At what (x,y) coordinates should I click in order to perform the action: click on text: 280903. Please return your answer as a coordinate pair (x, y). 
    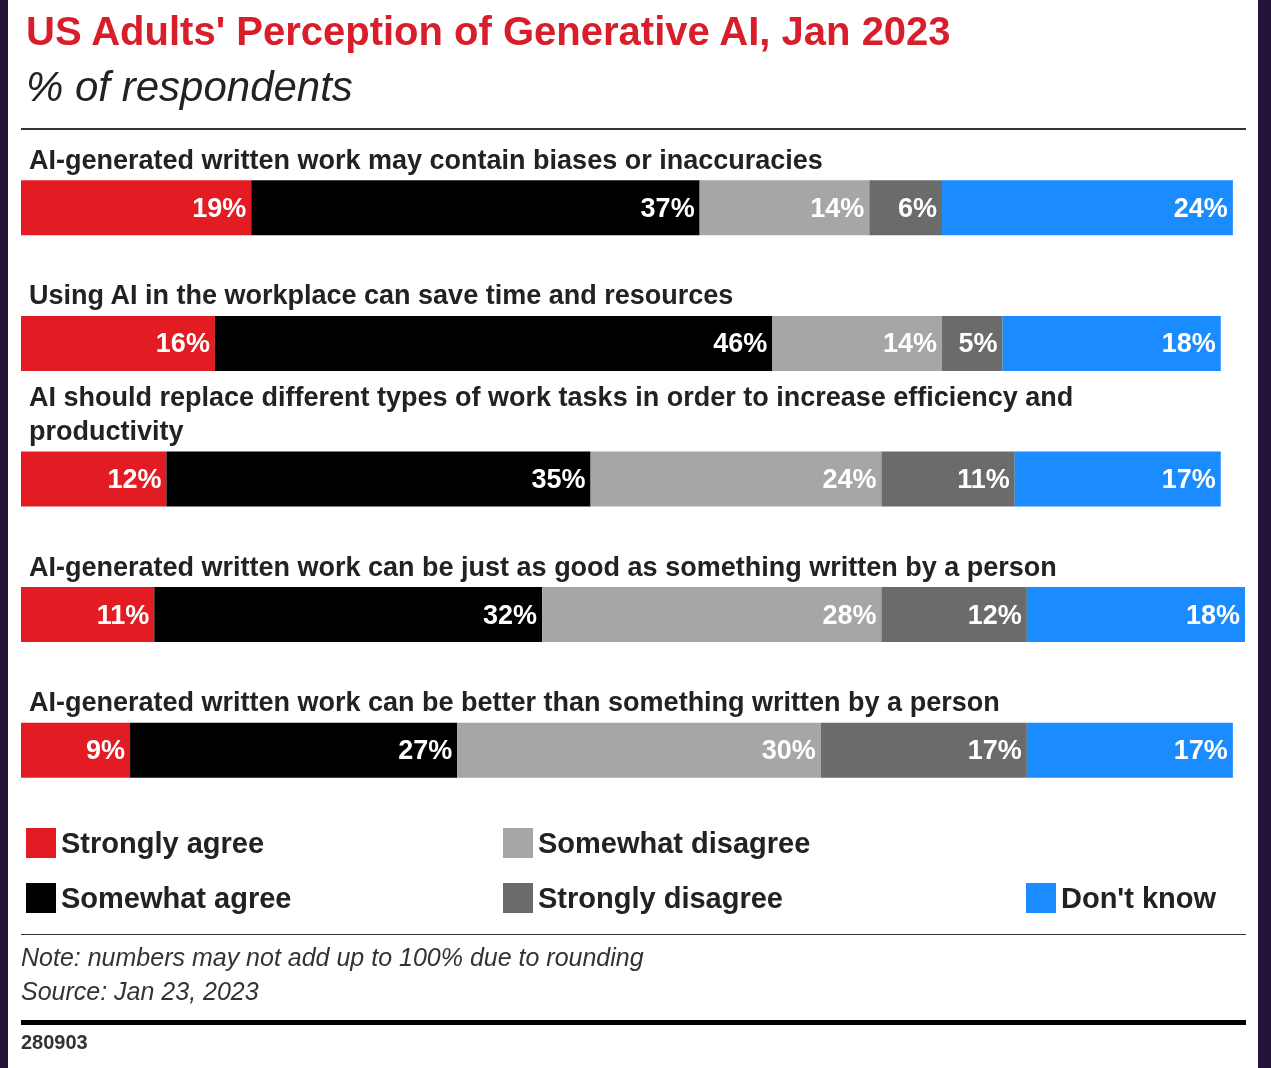
    Looking at the image, I should click on (54, 1042).